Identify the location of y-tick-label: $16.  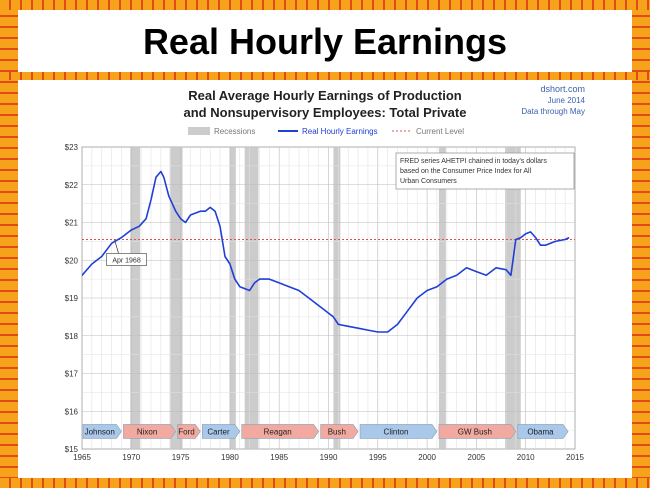
(72, 411).